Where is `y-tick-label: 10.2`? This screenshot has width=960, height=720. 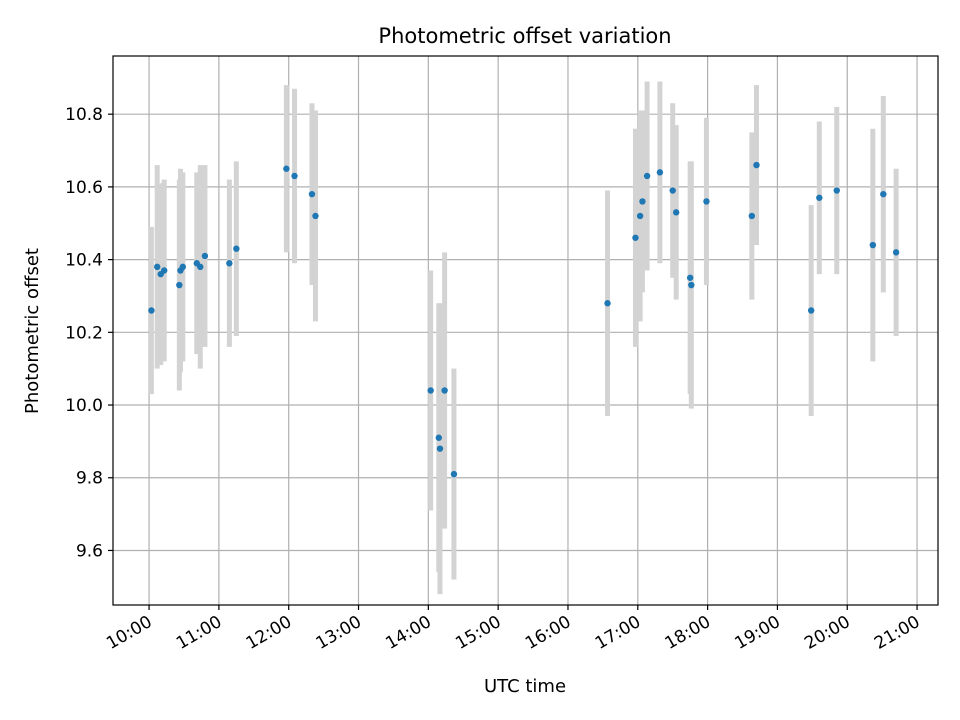 y-tick-label: 10.2 is located at coordinates (84, 333).